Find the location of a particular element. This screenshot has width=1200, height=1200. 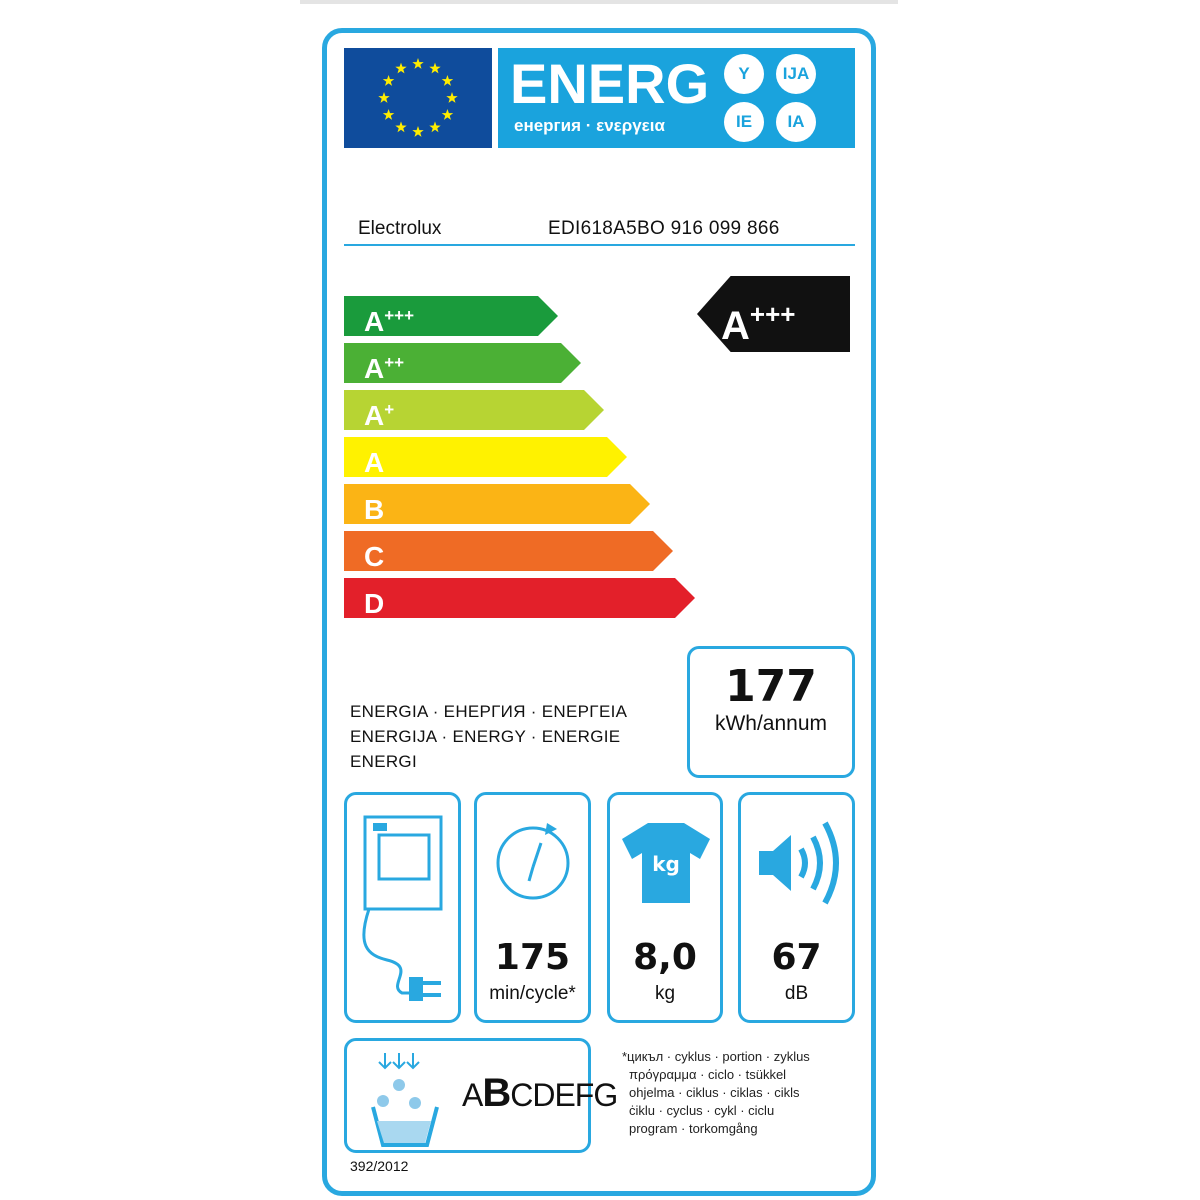

capacity-icon-text: kg is located at coordinates (666, 864).